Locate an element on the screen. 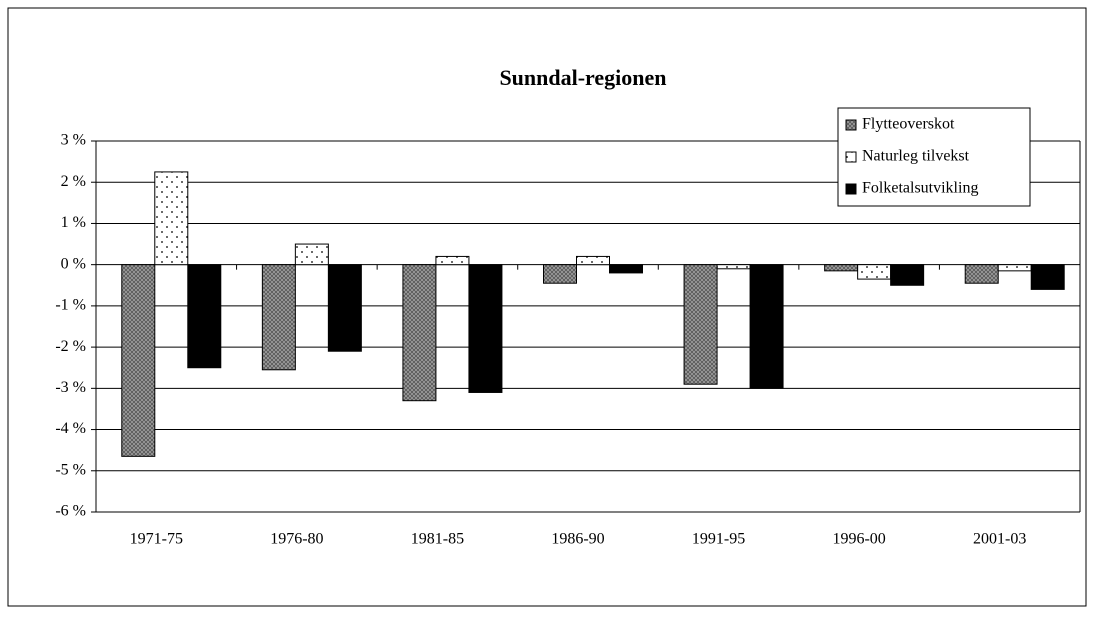 The image size is (1095, 621). x-tick-label: 1991-95 is located at coordinates (718, 539).